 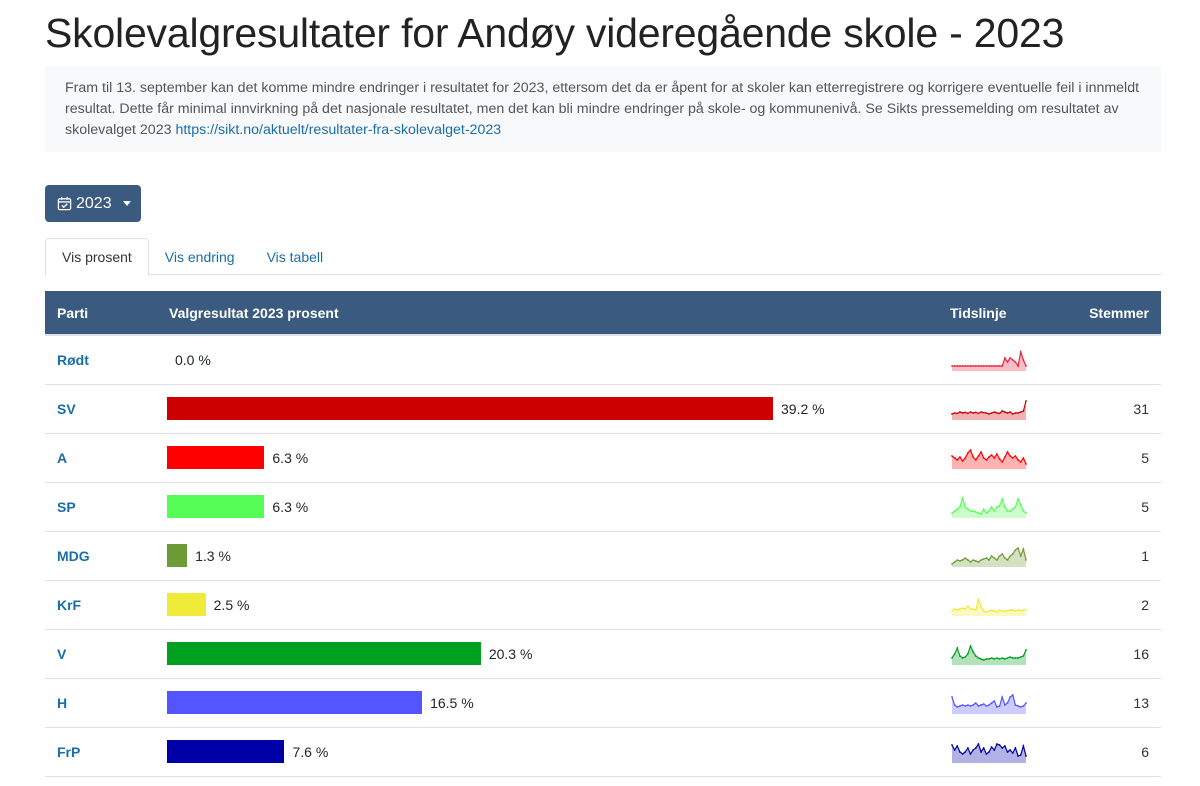 I want to click on tab-vis-prosent: Vis prosent, so click(x=97, y=257).